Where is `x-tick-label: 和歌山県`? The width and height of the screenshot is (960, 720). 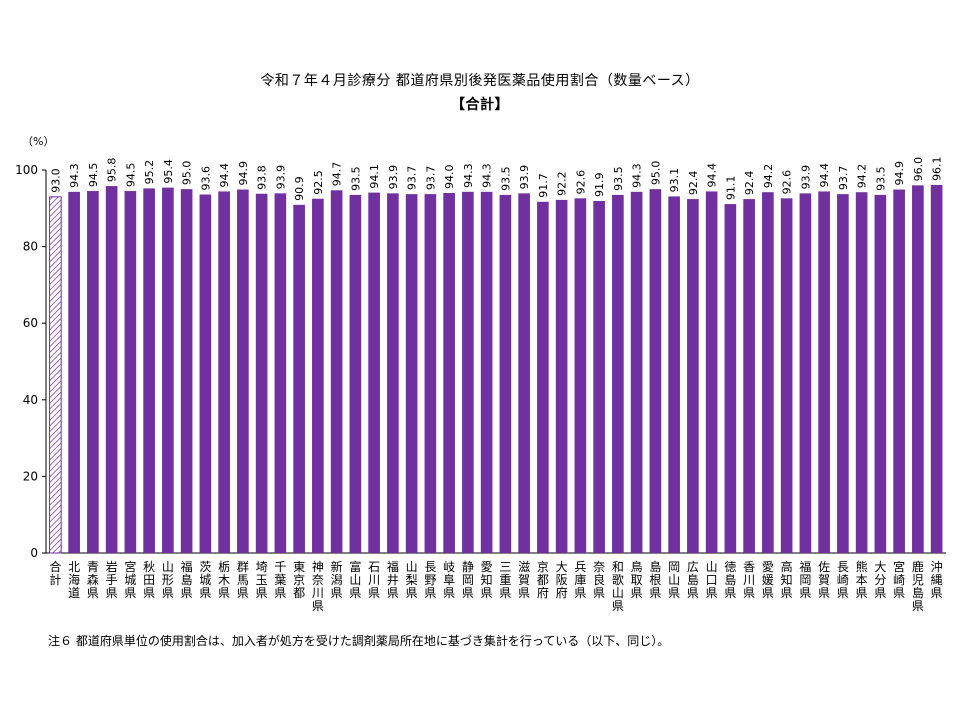 x-tick-label: 和歌山県 is located at coordinates (618, 586).